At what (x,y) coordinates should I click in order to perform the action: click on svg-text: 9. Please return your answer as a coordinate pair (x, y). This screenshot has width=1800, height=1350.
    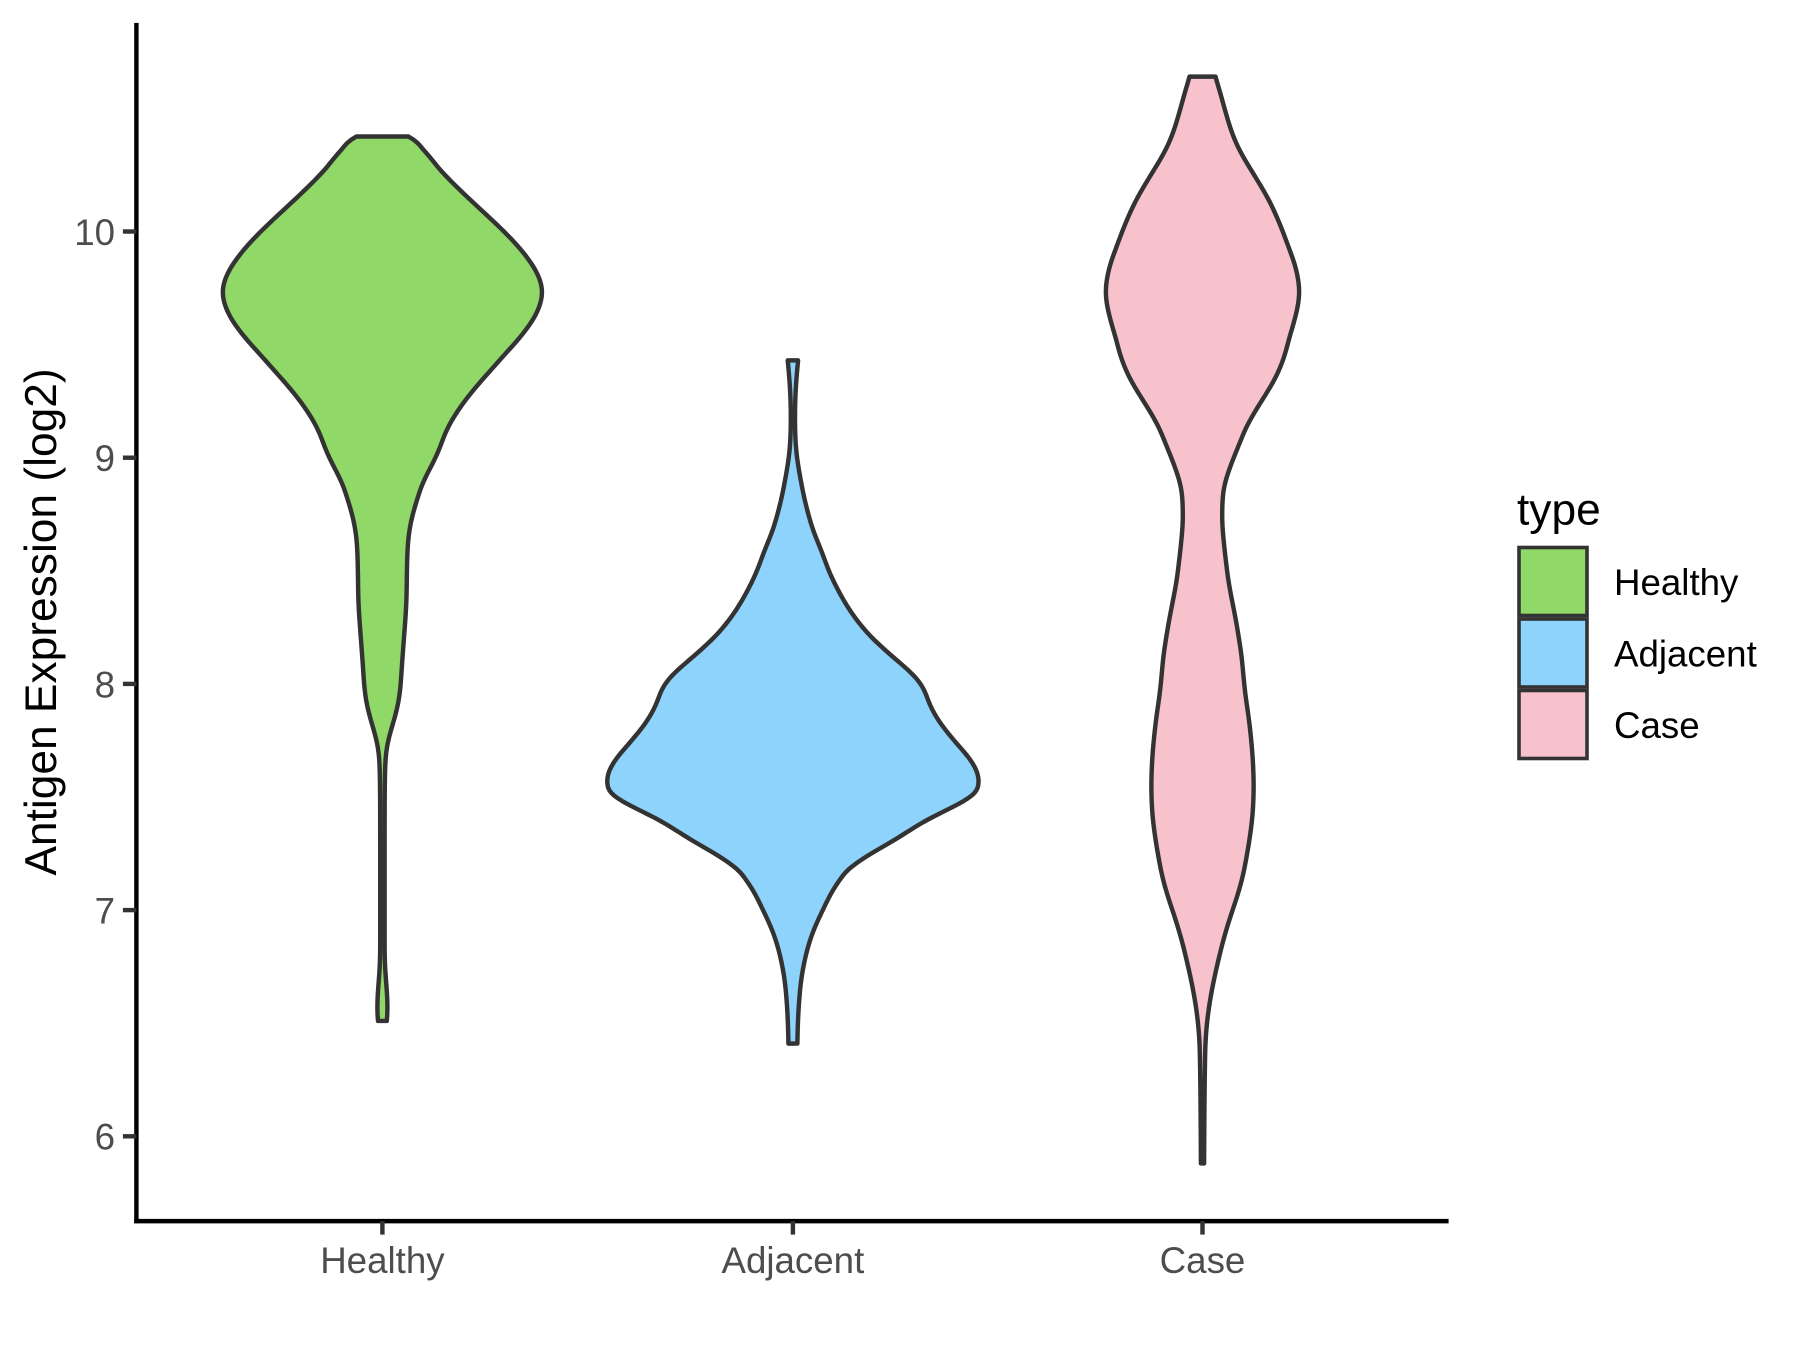
    Looking at the image, I should click on (105, 458).